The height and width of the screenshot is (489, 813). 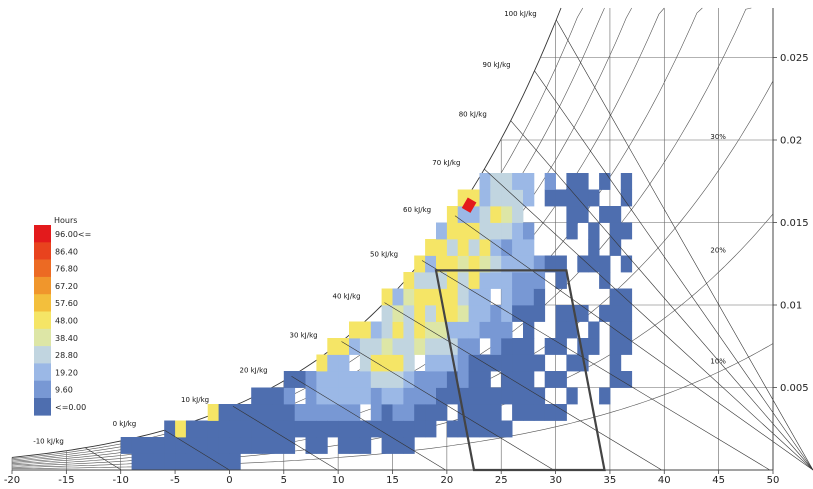 I want to click on enthalpy-label: 20 kJ/kg, so click(x=254, y=370).